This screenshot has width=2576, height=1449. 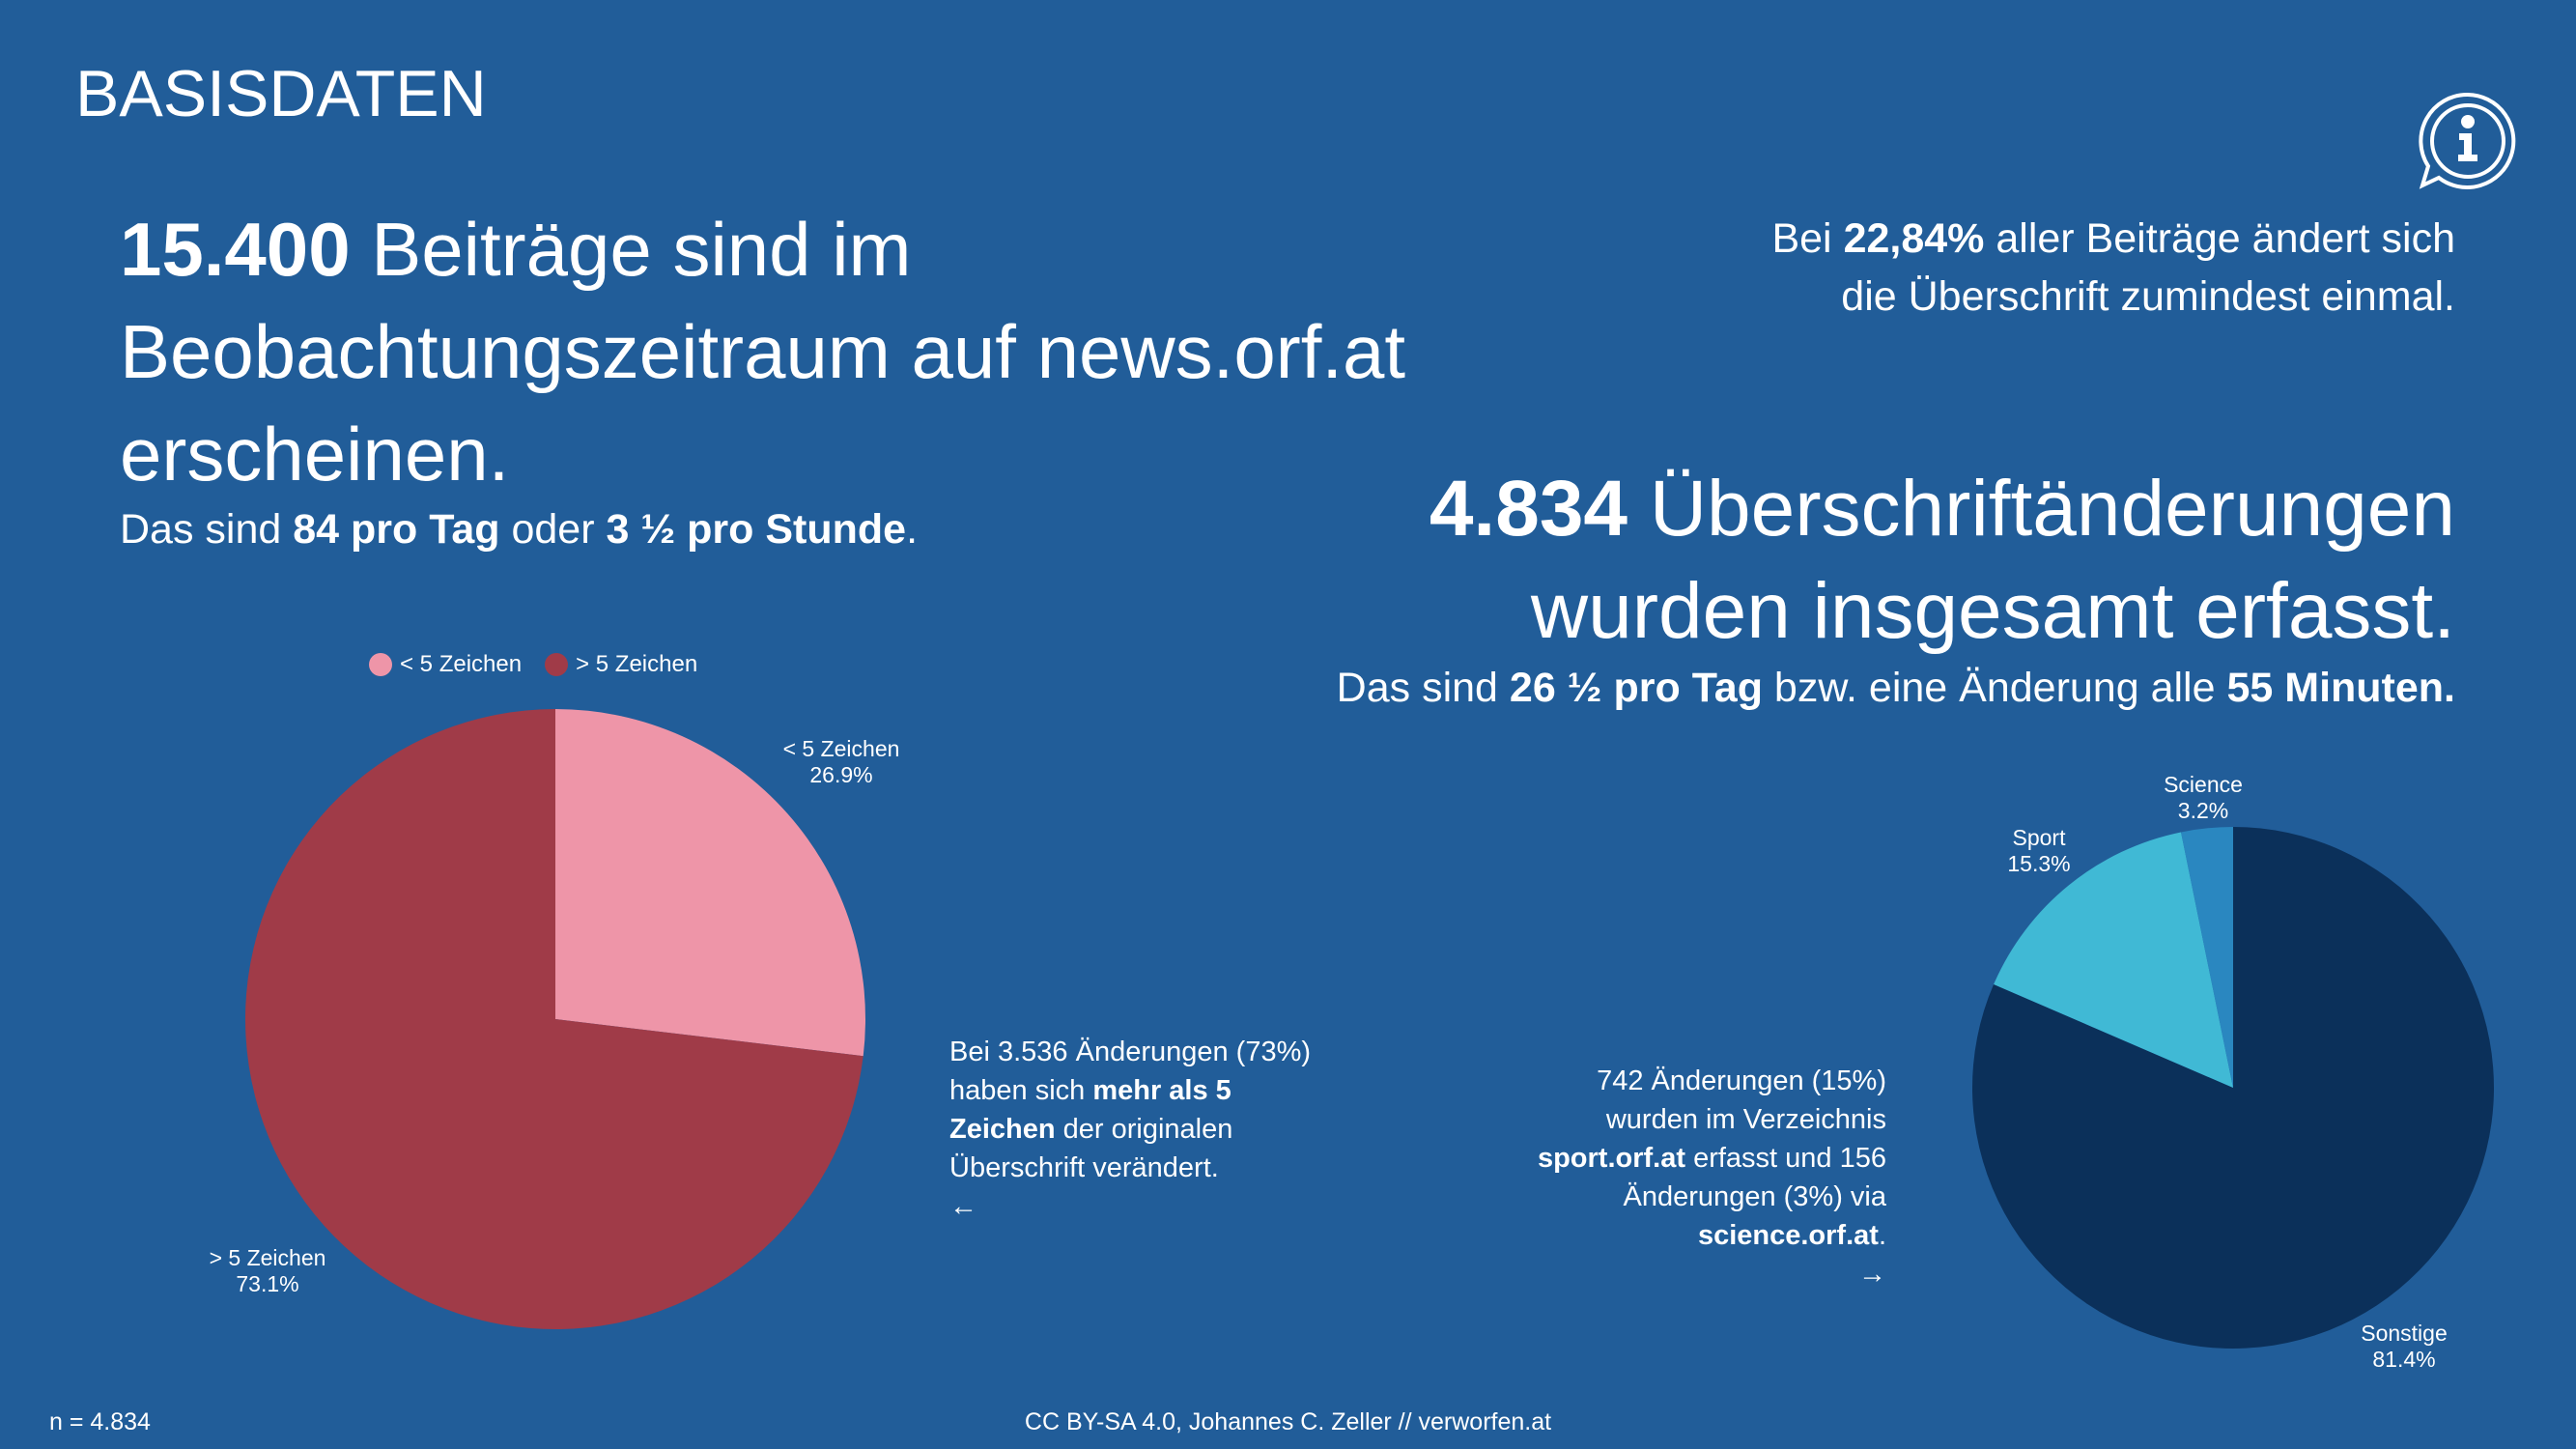 I want to click on license-link: CC BY-SA 4.0, so click(x=1100, y=1421).